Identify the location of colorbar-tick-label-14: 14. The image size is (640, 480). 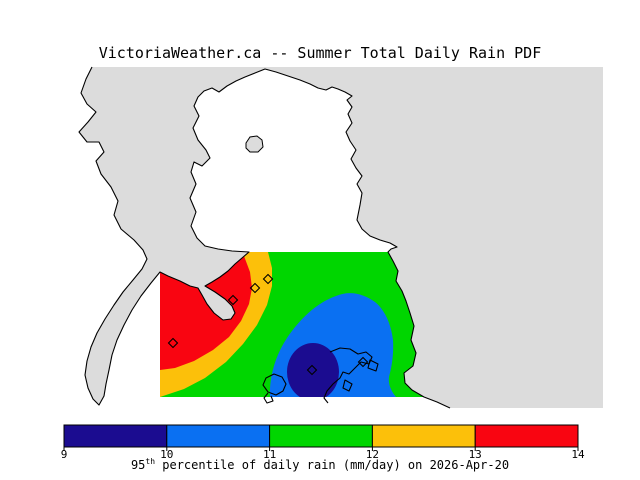
(578, 454).